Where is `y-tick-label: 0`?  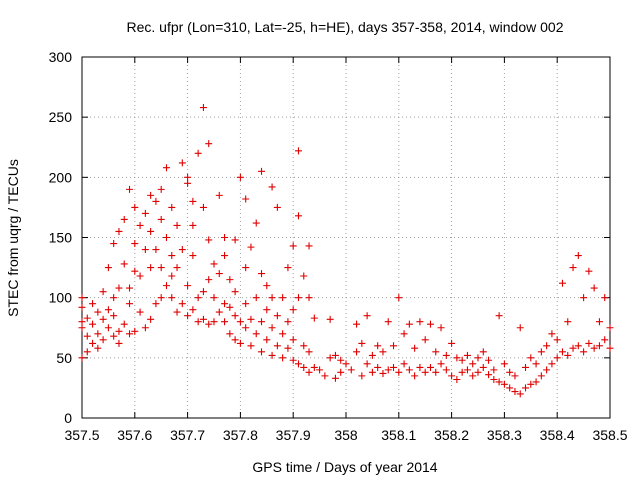 y-tick-label: 0 is located at coordinates (68, 418).